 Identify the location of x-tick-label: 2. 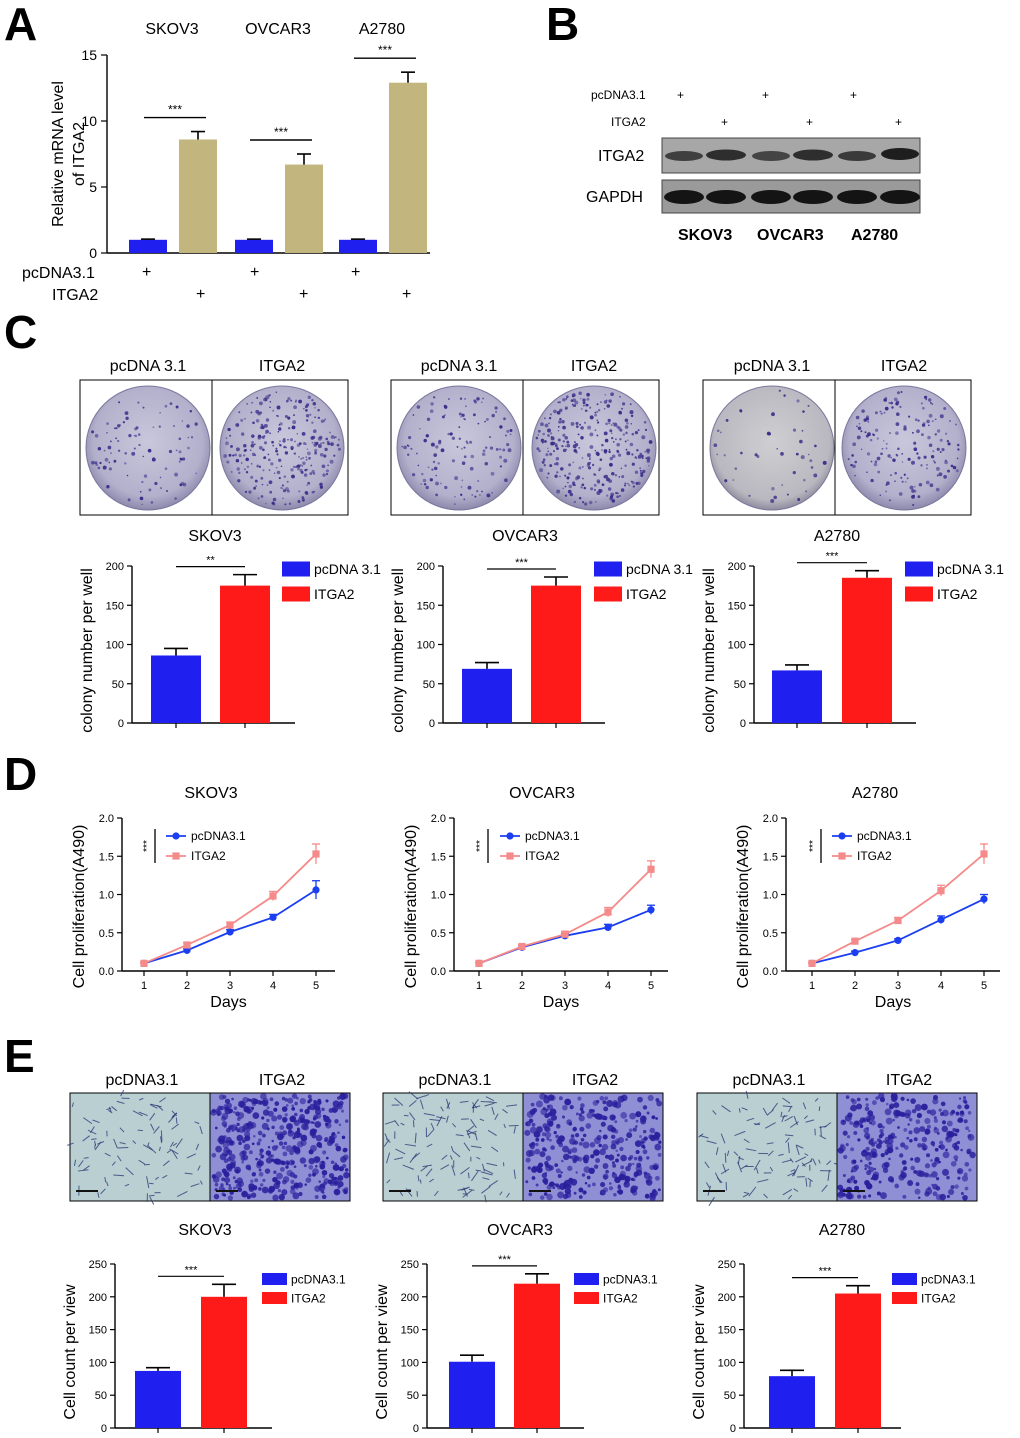
(187, 986).